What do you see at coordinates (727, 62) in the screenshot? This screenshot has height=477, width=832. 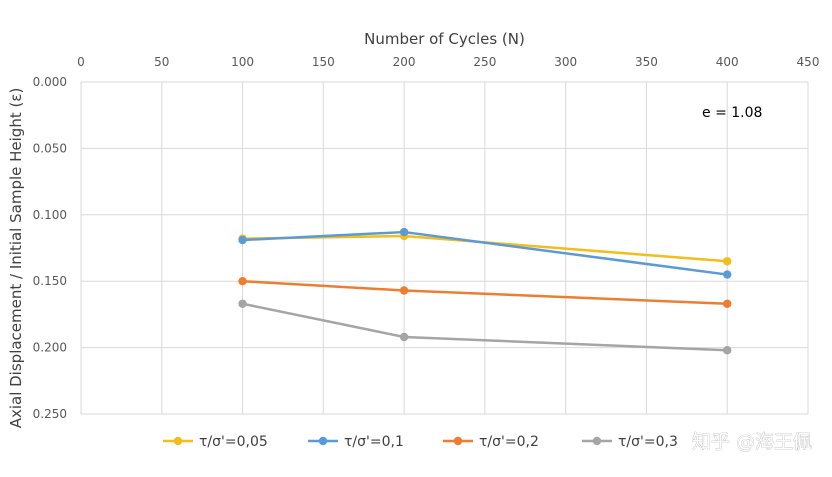 I see `x-tick-label: 400` at bounding box center [727, 62].